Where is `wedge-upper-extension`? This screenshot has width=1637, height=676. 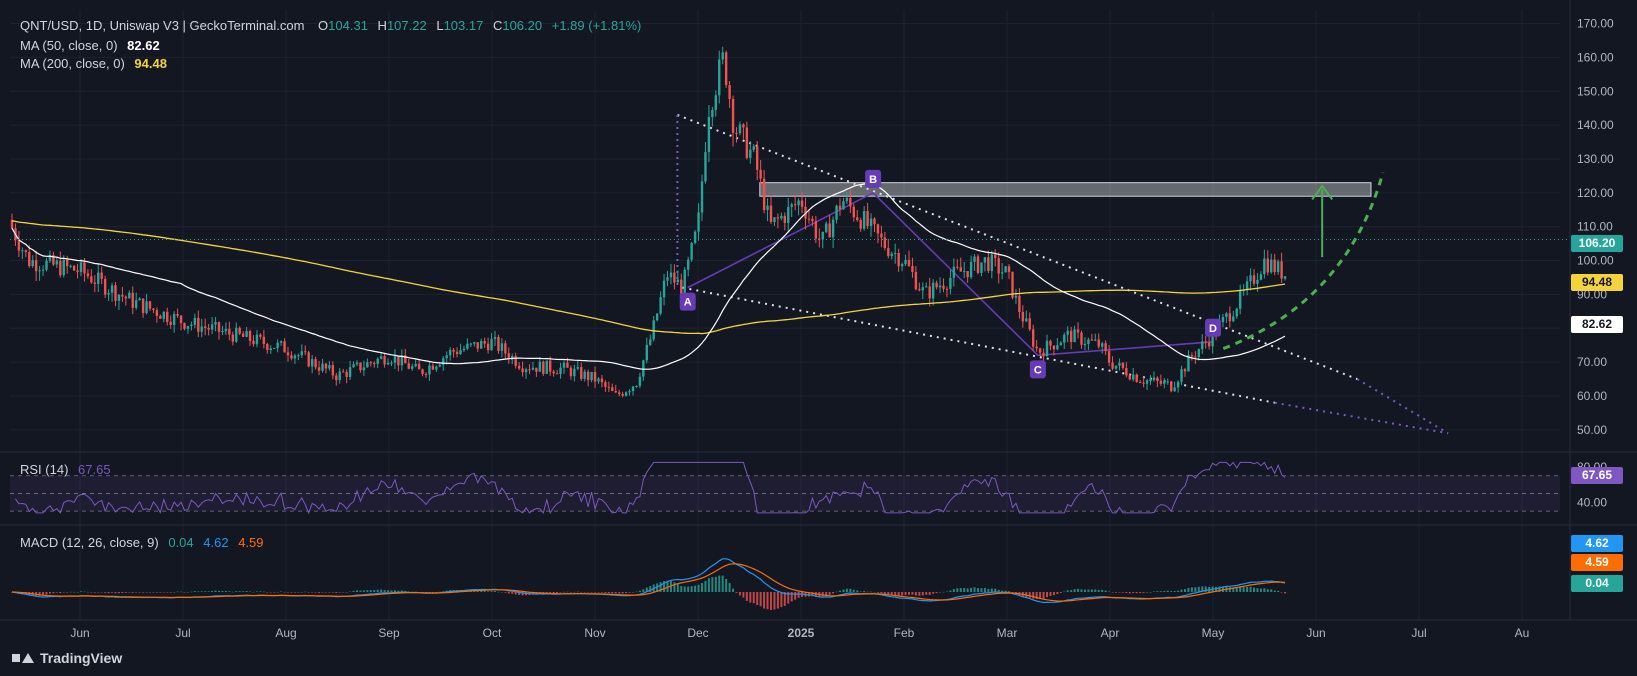 wedge-upper-extension is located at coordinates (1402, 406).